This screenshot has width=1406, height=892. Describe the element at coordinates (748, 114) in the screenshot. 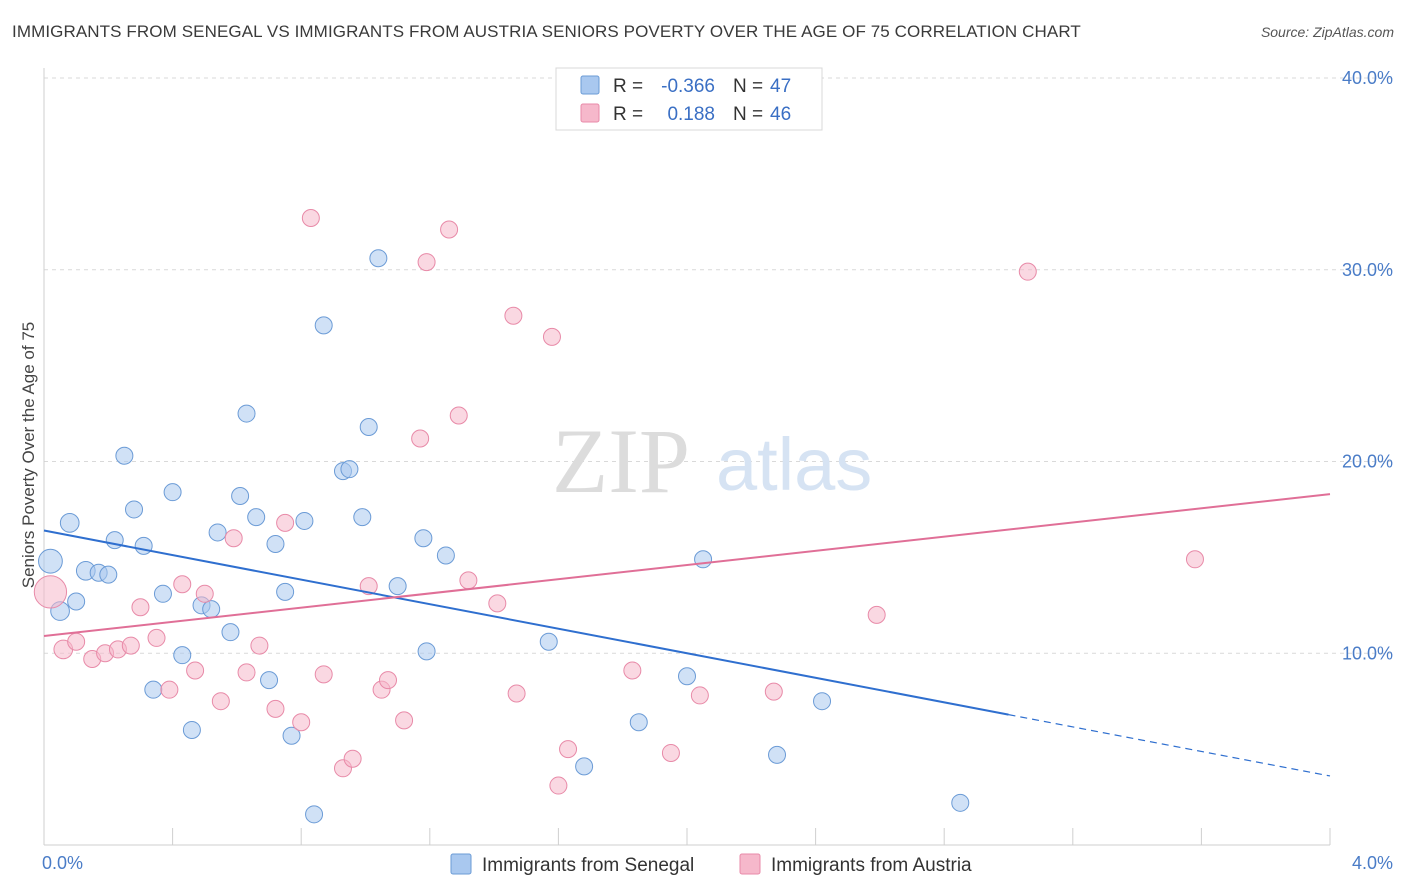

I see `legend-n-label-austria: N =` at that location.